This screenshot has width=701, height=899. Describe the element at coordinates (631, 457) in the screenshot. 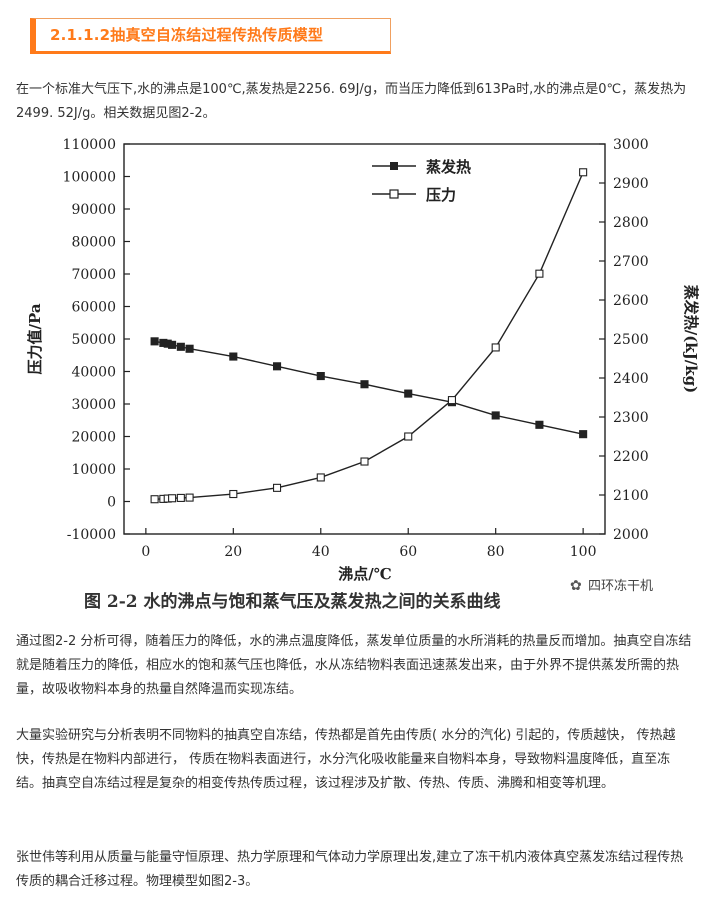

I see `y-right-tick-label: 2200` at that location.